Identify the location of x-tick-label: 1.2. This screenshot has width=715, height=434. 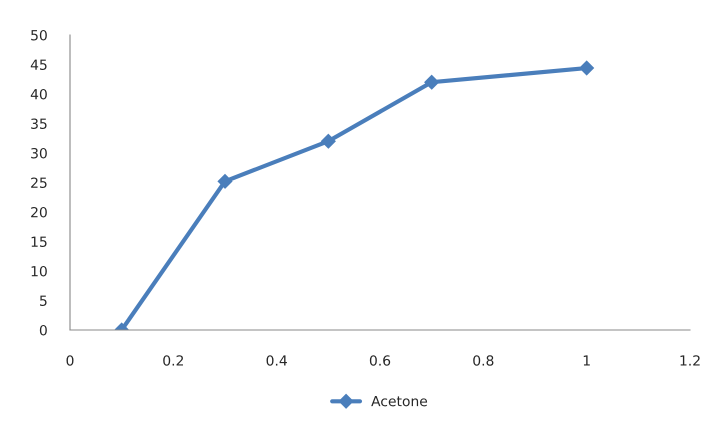
(690, 360).